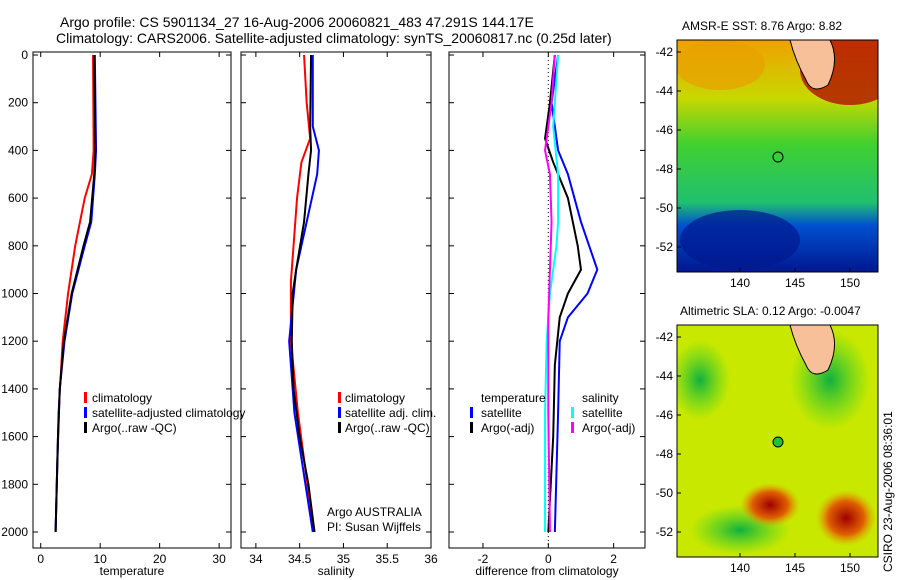 This screenshot has width=900, height=580. Describe the element at coordinates (168, 413) in the screenshot. I see `legend-label: satellite-adjusted climatology` at that location.